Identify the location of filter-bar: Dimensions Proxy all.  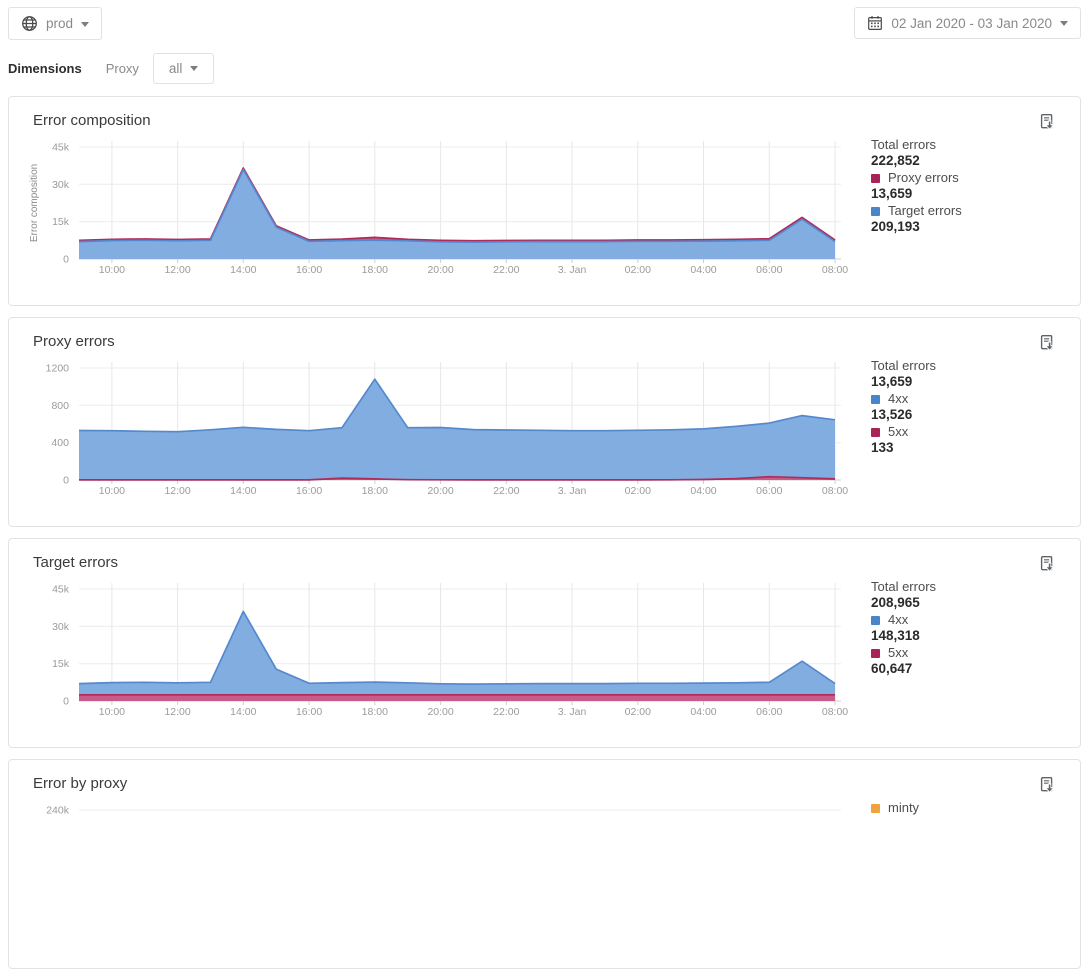
(544, 62).